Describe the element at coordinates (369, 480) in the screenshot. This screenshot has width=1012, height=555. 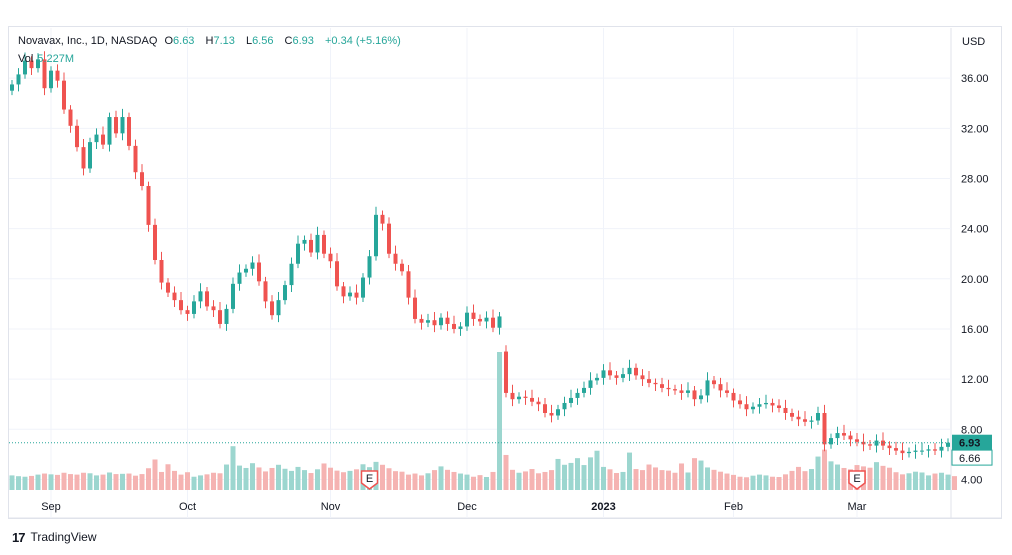
I see `earnings-marker-icon: E` at that location.